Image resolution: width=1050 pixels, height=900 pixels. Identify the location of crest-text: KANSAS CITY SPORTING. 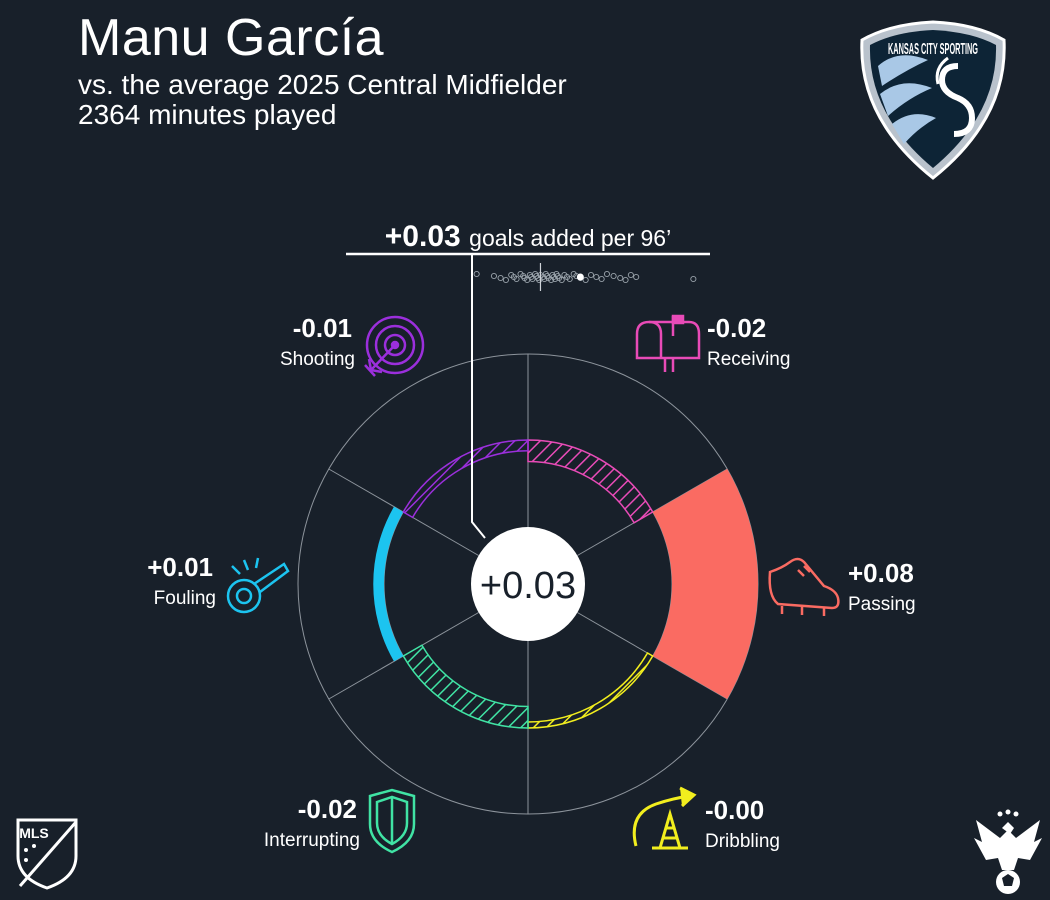
(933, 49).